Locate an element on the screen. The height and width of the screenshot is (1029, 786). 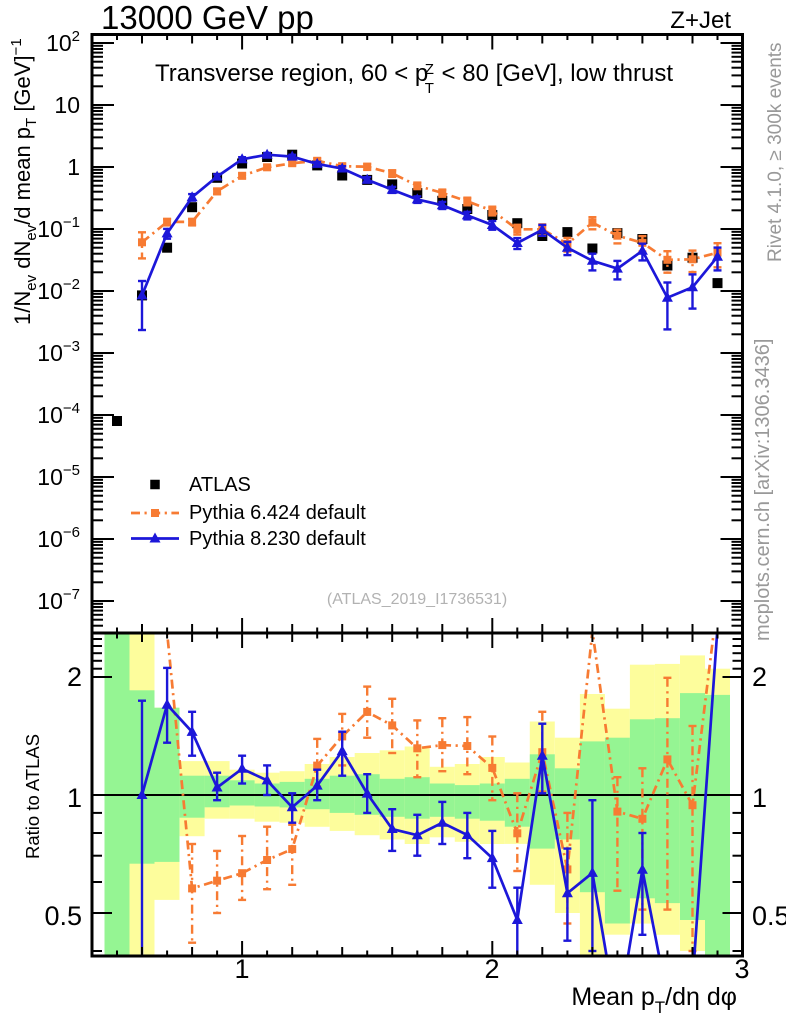
svg-text: 10⁻² is located at coordinates (58, 290).